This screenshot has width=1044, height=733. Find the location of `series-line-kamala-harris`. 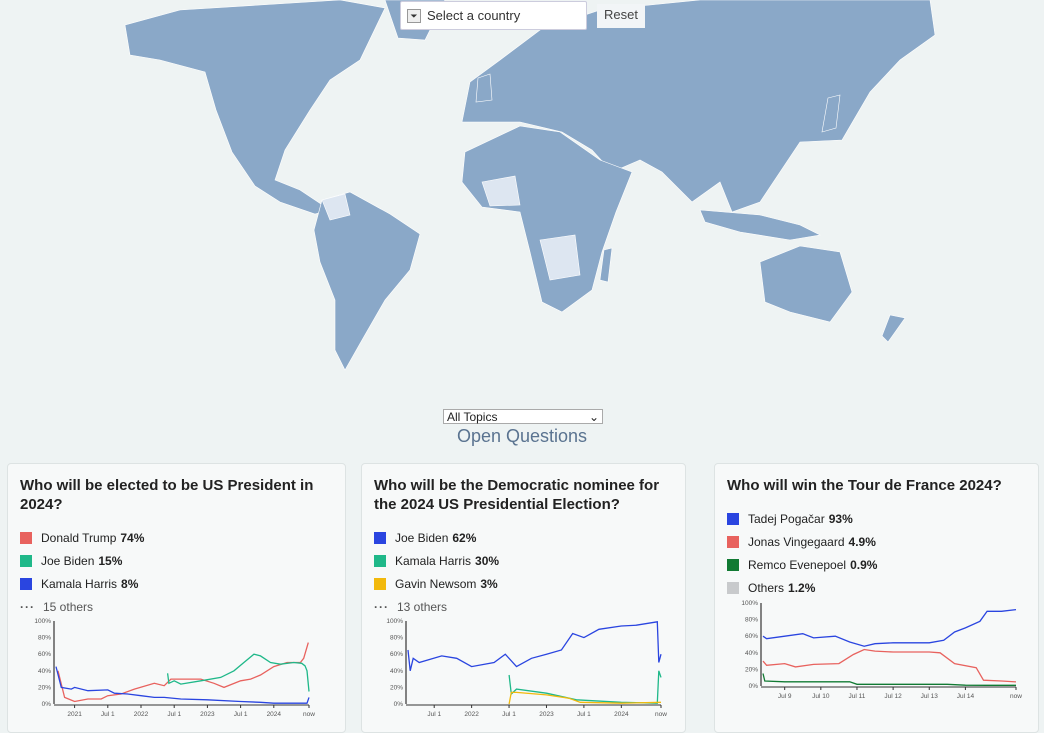

series-line-kamala-harris is located at coordinates (585, 687).